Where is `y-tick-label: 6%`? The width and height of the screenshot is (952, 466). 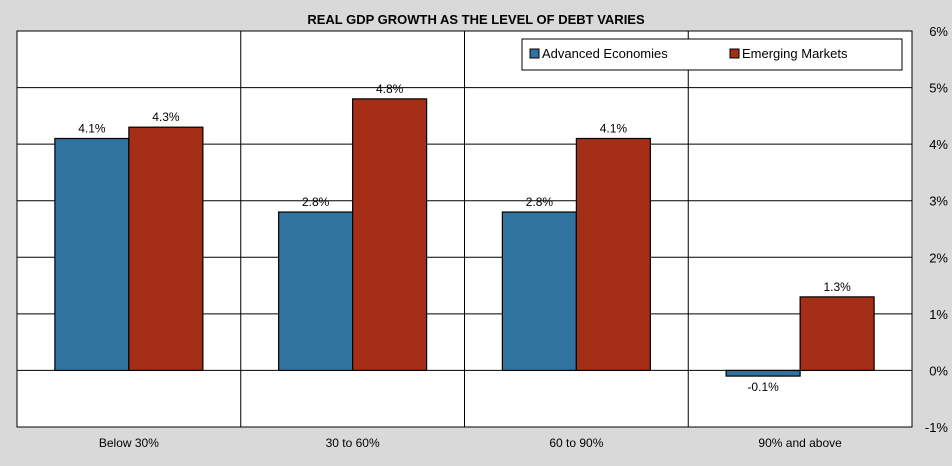
y-tick-label: 6% is located at coordinates (938, 31).